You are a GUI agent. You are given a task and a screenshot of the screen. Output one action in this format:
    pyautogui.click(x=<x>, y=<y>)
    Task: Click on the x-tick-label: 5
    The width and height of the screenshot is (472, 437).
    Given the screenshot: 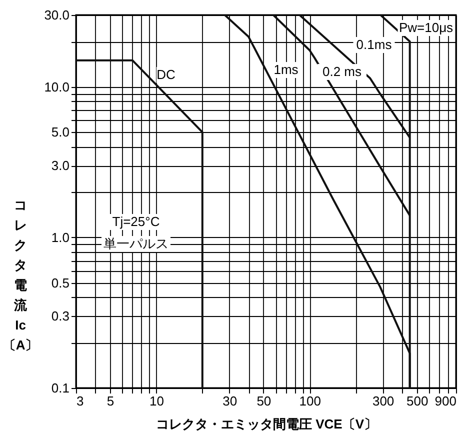 What is the action you would take?
    pyautogui.click(x=110, y=401)
    